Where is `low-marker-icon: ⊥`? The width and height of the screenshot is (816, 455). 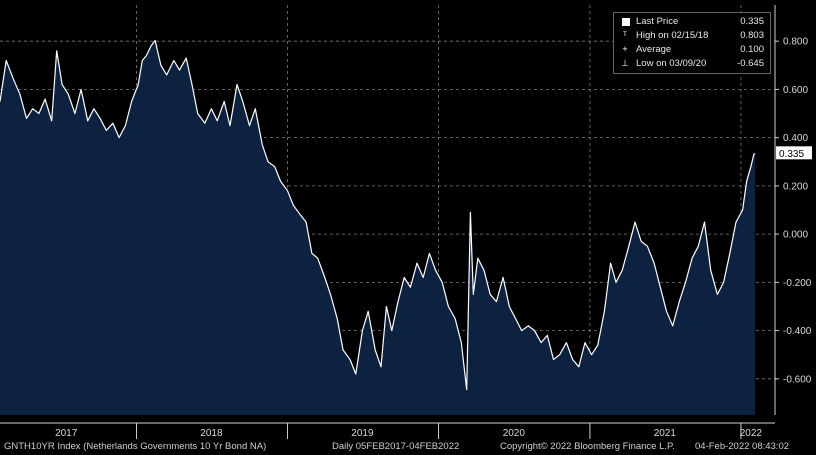 low-marker-icon: ⊥ is located at coordinates (625, 63).